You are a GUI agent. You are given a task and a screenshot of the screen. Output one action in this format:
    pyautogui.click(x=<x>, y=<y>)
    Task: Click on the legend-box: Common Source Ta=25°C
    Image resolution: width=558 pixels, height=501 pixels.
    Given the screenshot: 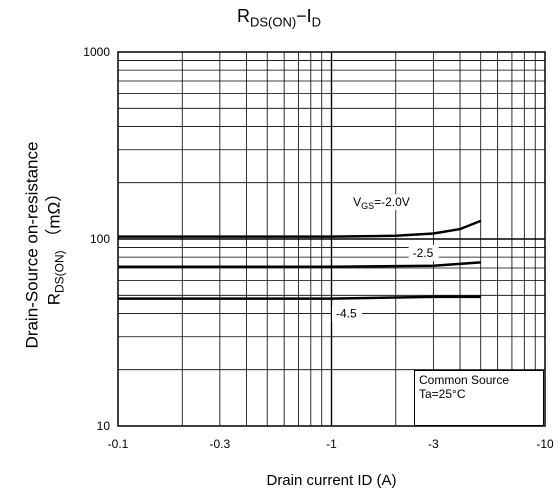 What is the action you would take?
    pyautogui.click(x=479, y=398)
    